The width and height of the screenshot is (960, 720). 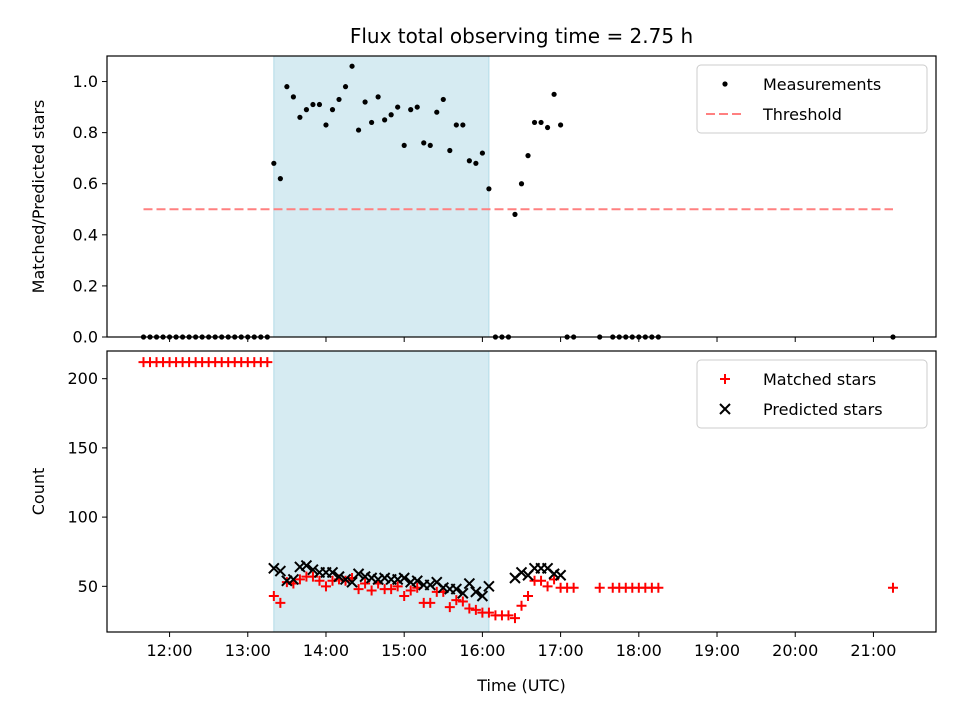 What do you see at coordinates (802, 114) in the screenshot?
I see `legend-label: Threshold` at bounding box center [802, 114].